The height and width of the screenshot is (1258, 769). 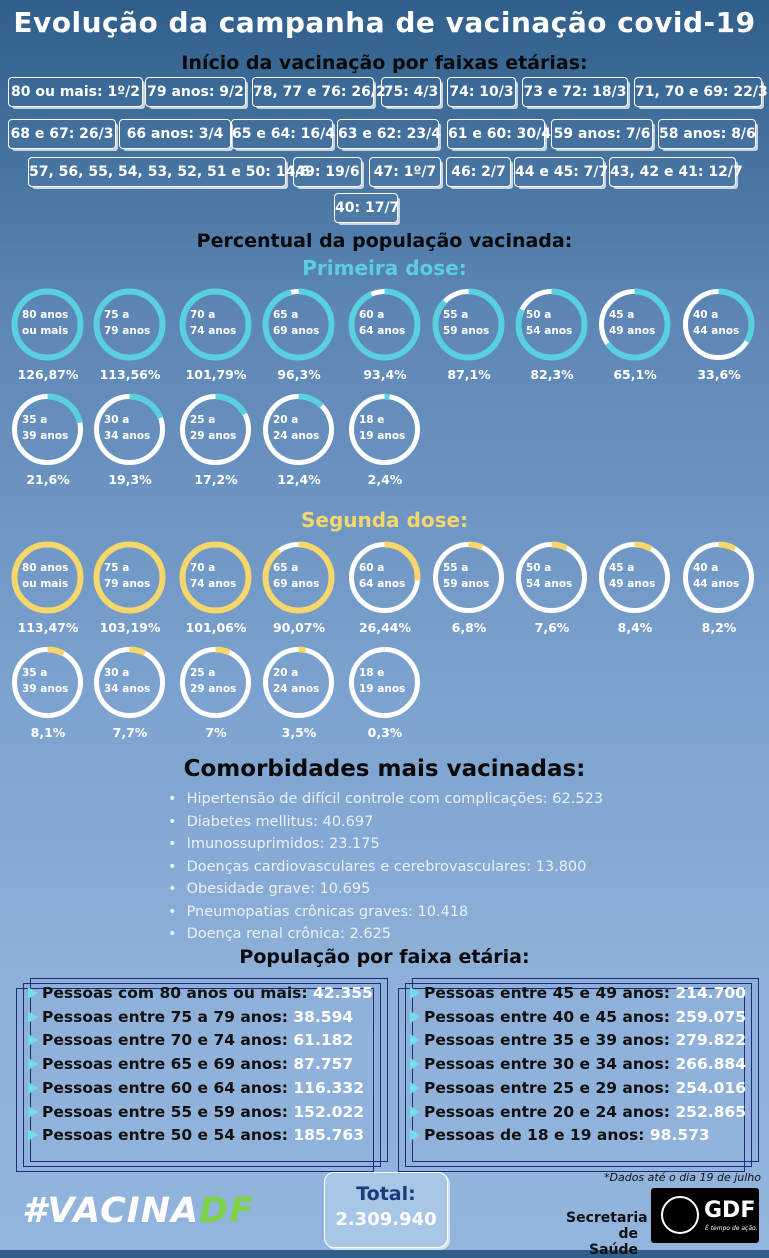 What do you see at coordinates (550, 1040) in the screenshot?
I see `population-label: Pessoas entre 35 e 39 anos:` at bounding box center [550, 1040].